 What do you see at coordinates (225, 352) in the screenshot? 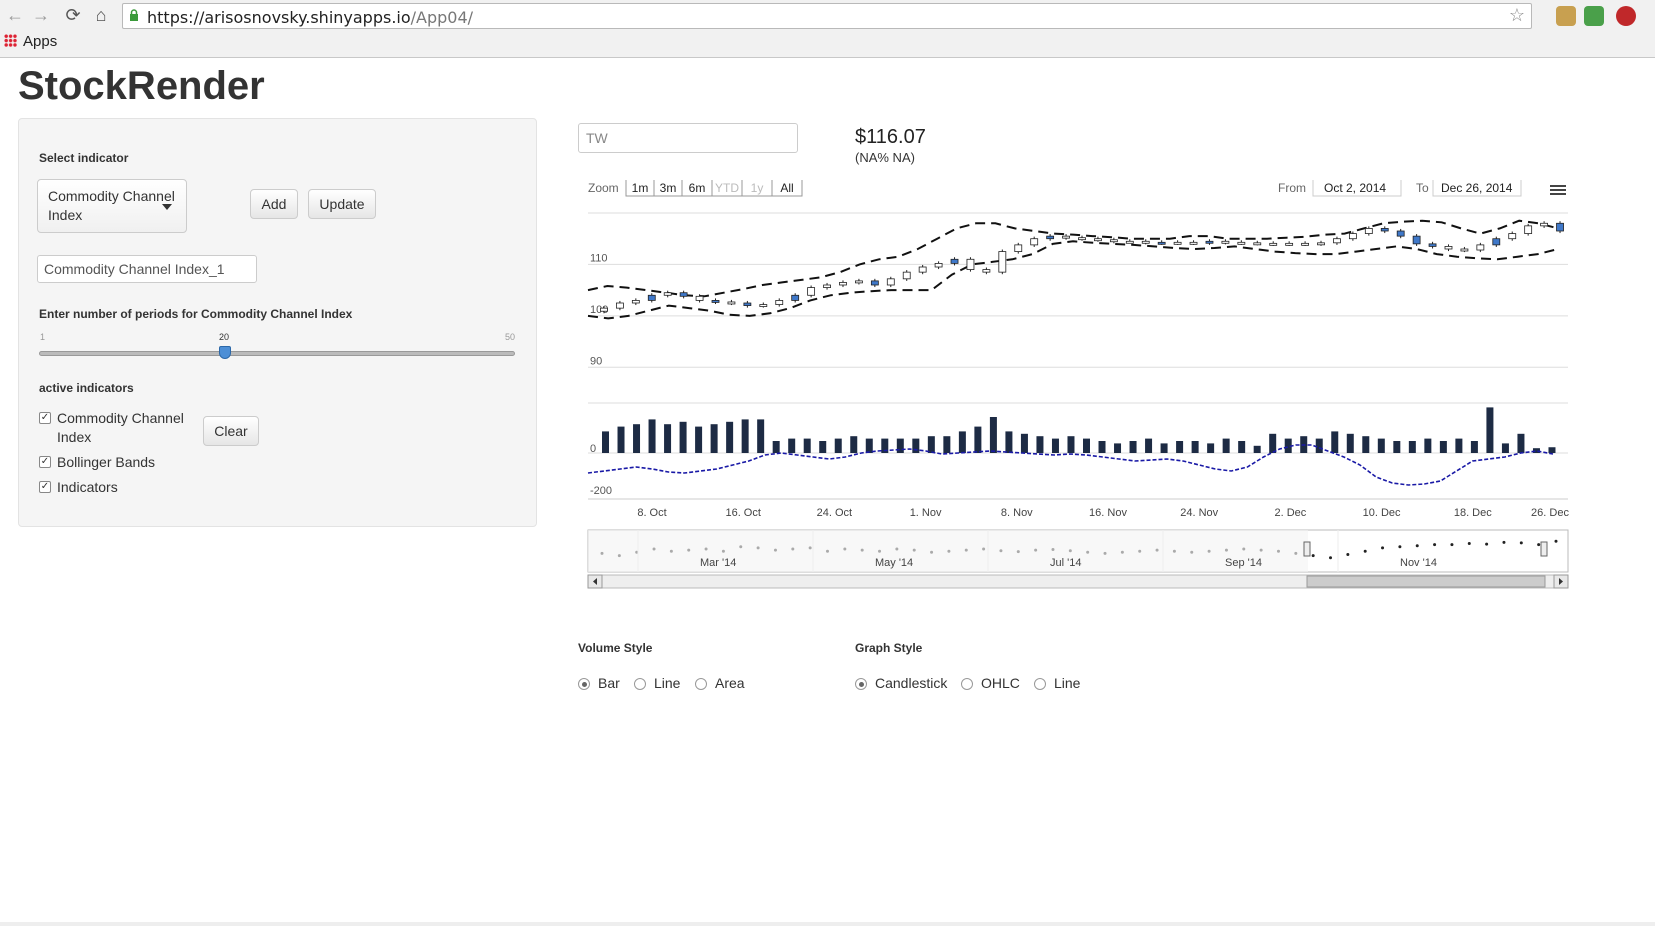
I see `slider-handle` at bounding box center [225, 352].